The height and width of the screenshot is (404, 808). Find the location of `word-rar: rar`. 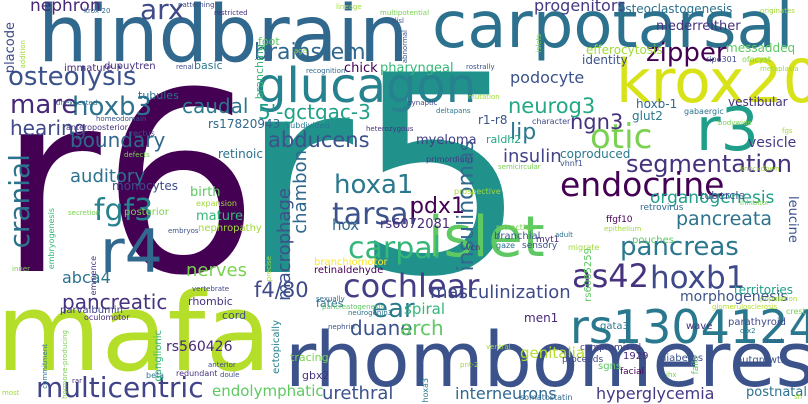

word-rar: rar is located at coordinates (77, 381).